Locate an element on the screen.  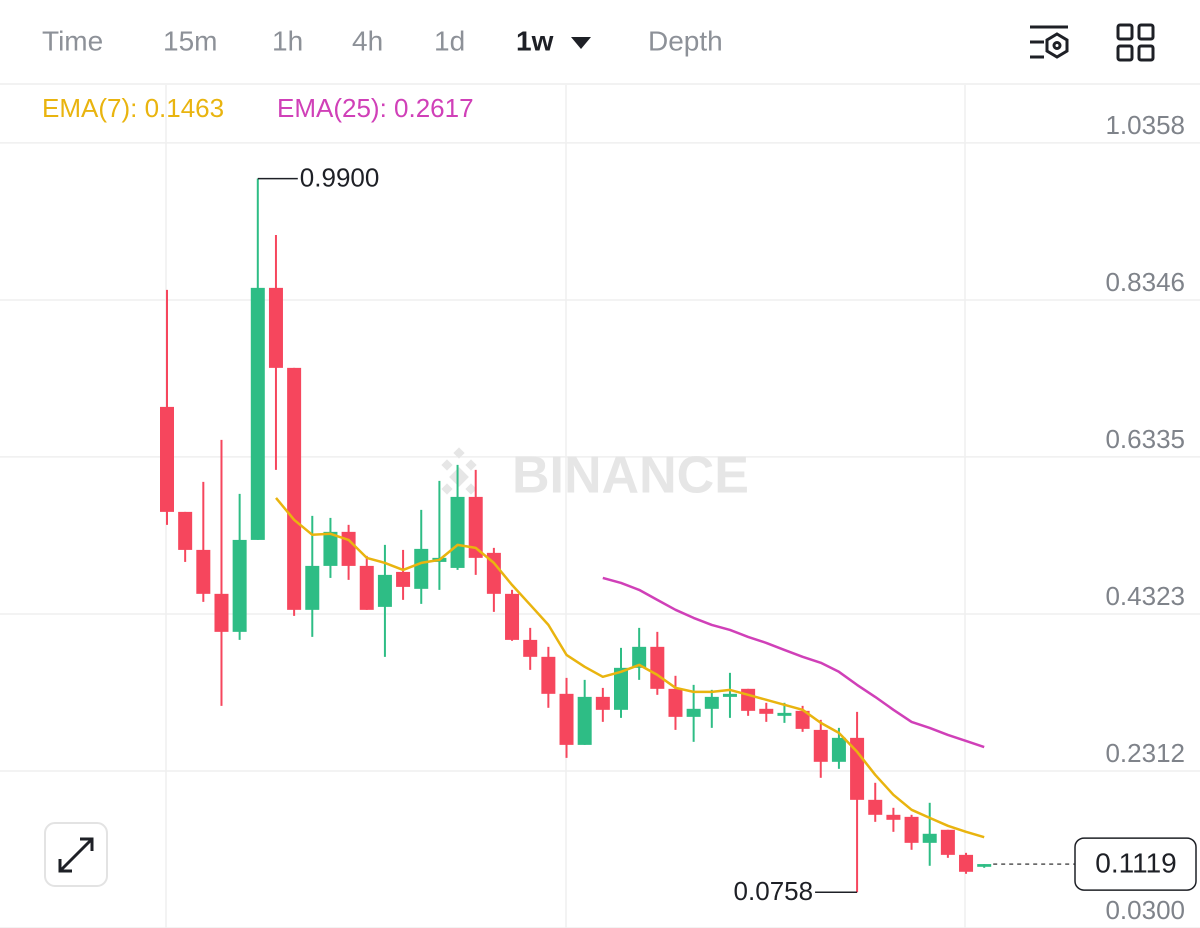
tab: Time is located at coordinates (72, 40).